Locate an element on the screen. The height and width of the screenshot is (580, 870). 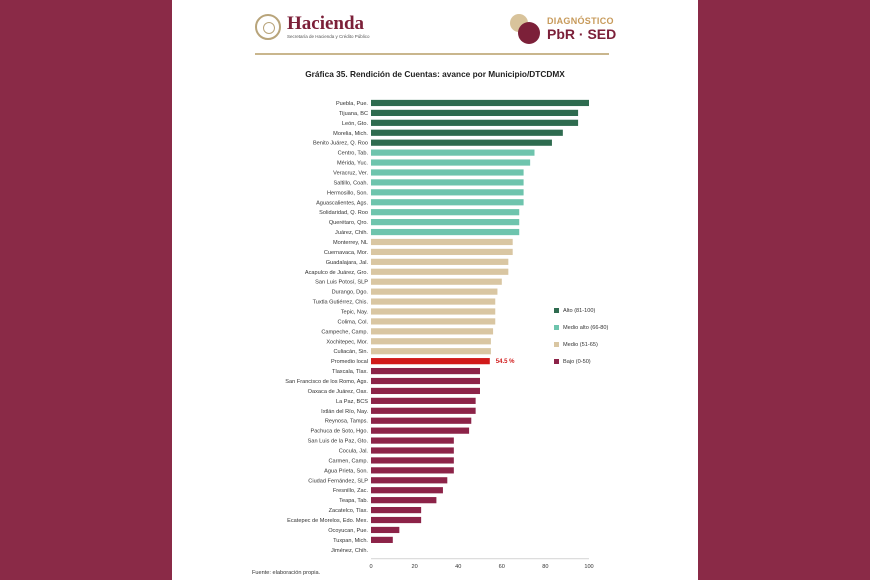
category-label: Tuxtla Gutiérrez, Chis. is located at coordinates (341, 303).